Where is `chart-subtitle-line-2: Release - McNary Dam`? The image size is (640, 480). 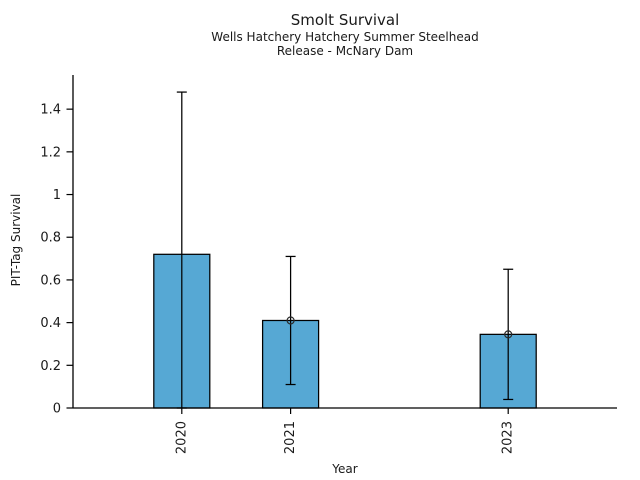
chart-subtitle-line-2: Release - McNary Dam is located at coordinates (345, 51).